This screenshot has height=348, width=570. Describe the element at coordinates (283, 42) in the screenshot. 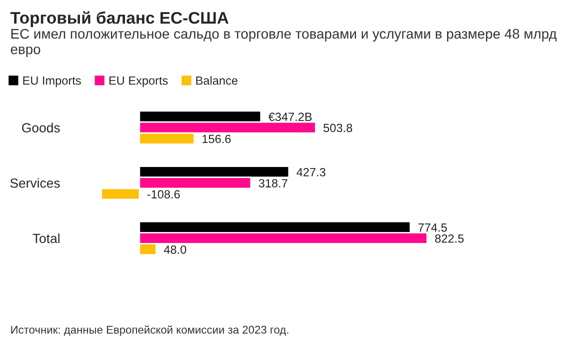

I see `chart-subtitle: ЕС имел положительное сальдо в торговле товарами и услугами в размере 48 млрд евро` at that location.